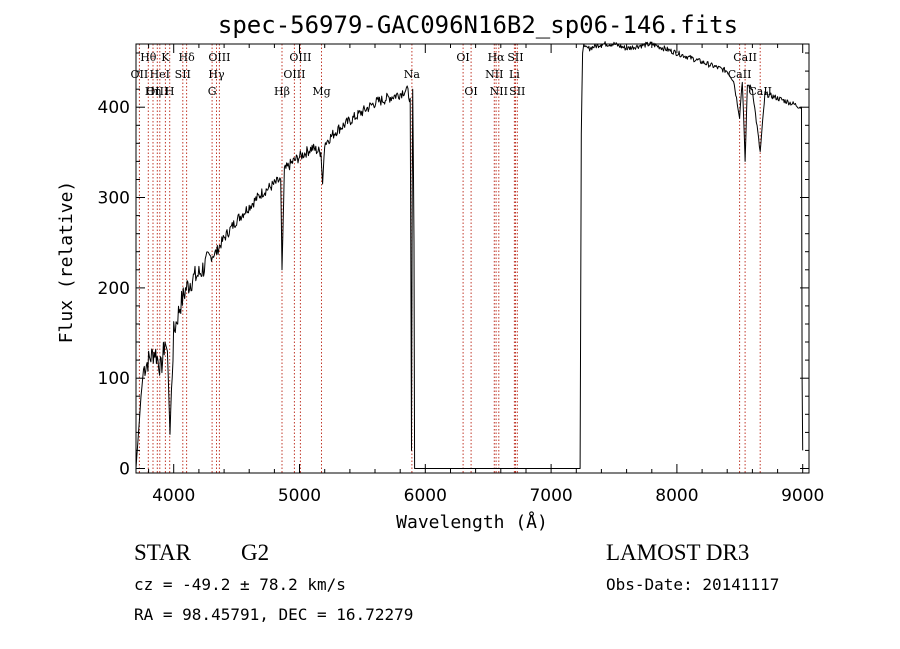 This screenshot has width=900, height=649. Describe the element at coordinates (216, 74) in the screenshot. I see `line-label: Hγ` at that location.